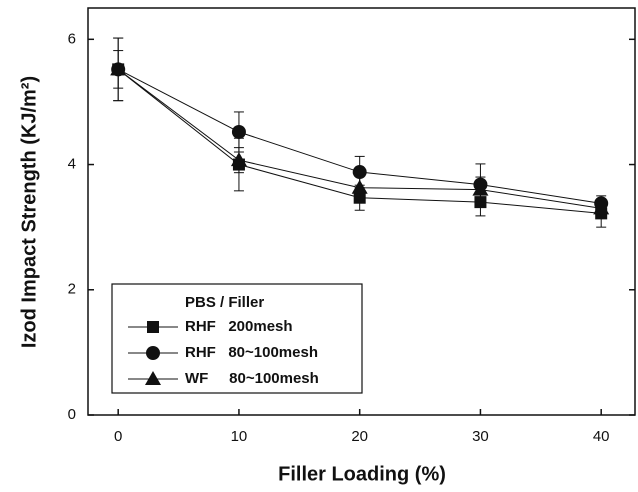  I want to click on y-tick-label: 6, so click(72, 38).